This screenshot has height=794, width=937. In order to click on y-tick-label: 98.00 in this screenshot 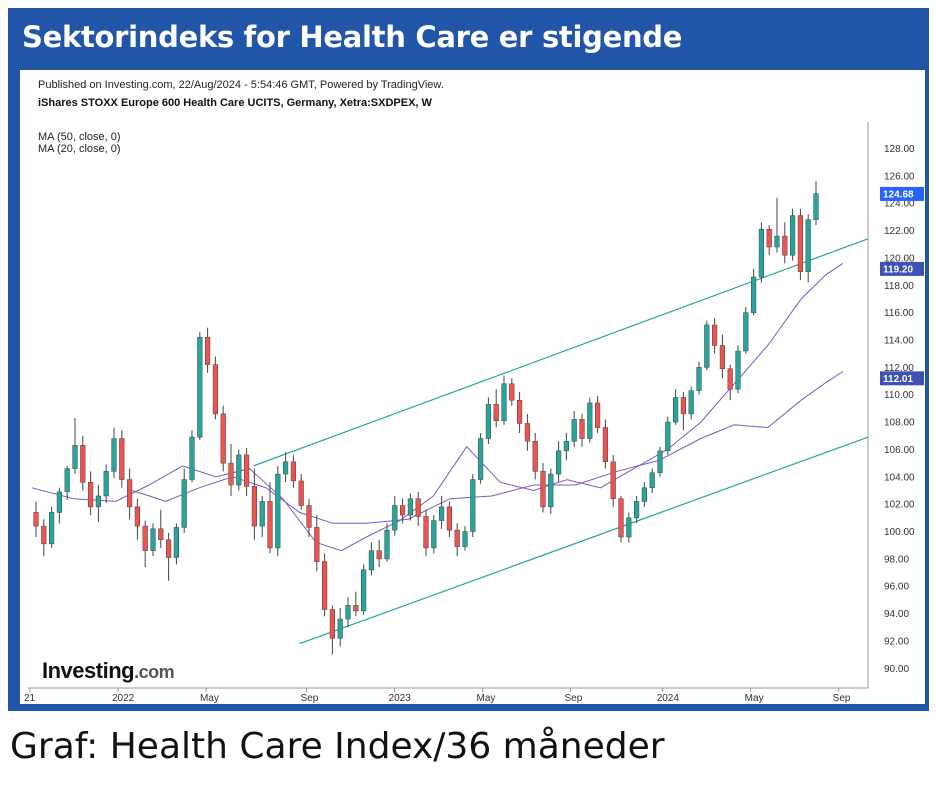, I will do `click(896, 559)`.